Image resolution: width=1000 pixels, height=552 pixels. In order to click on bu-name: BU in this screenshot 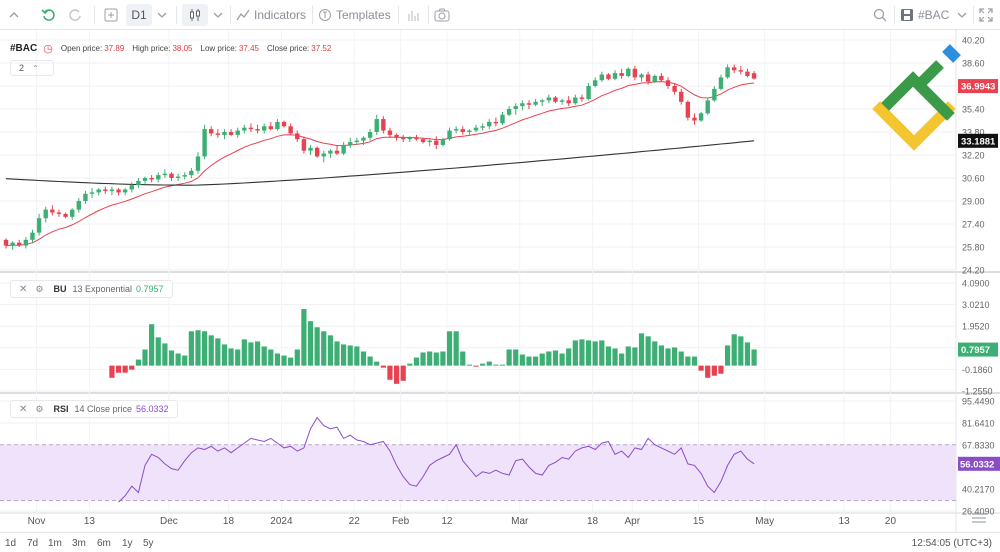, I will do `click(60, 289)`.